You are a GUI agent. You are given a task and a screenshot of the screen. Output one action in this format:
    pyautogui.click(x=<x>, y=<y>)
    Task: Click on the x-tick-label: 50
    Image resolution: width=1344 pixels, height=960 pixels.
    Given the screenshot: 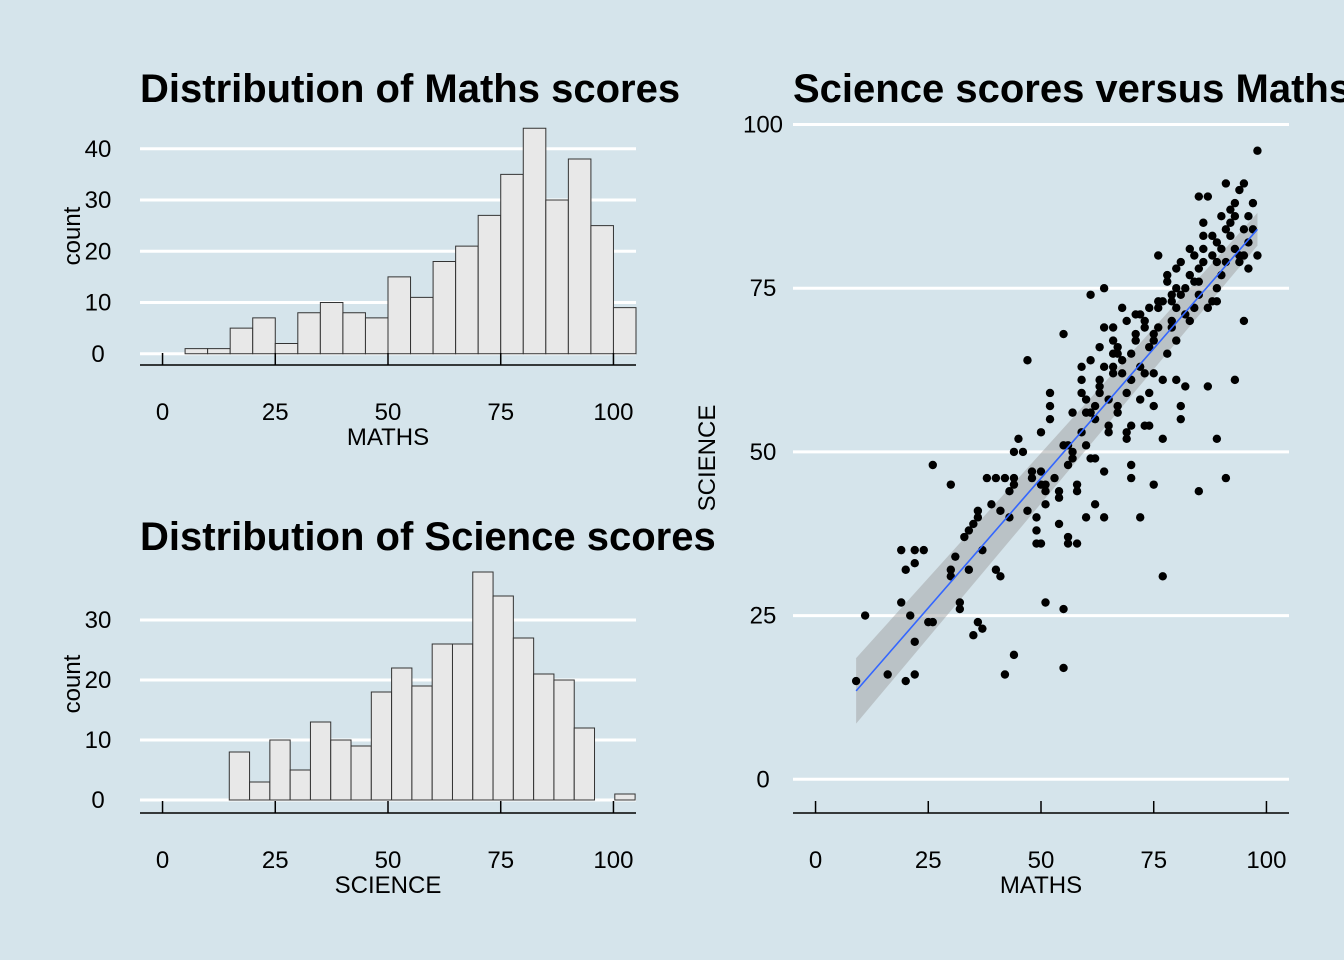 What is the action you would take?
    pyautogui.click(x=388, y=860)
    